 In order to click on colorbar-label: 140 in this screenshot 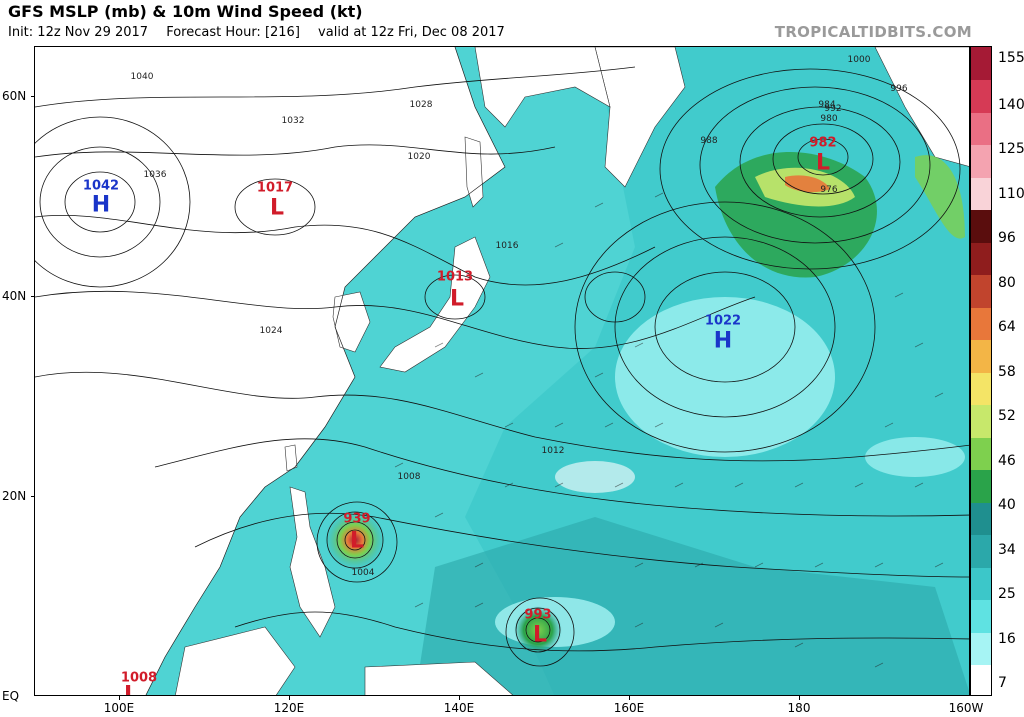, I will do `click(1011, 105)`.